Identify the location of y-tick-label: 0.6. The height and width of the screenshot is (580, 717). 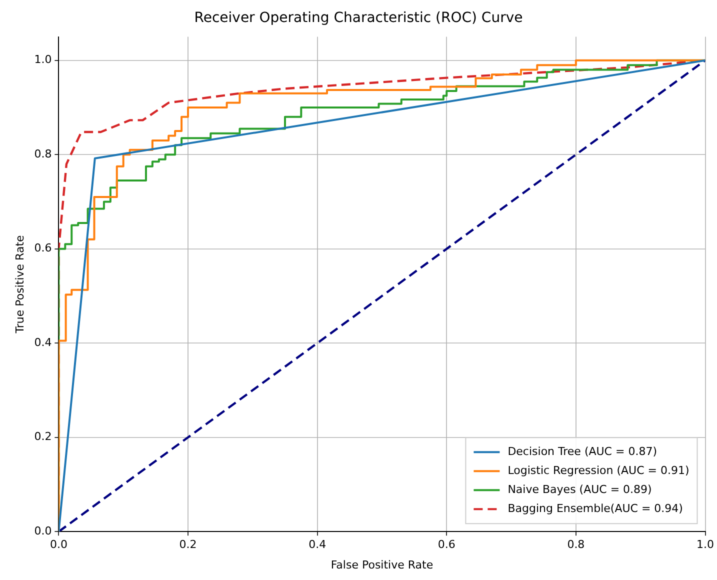
(43, 248).